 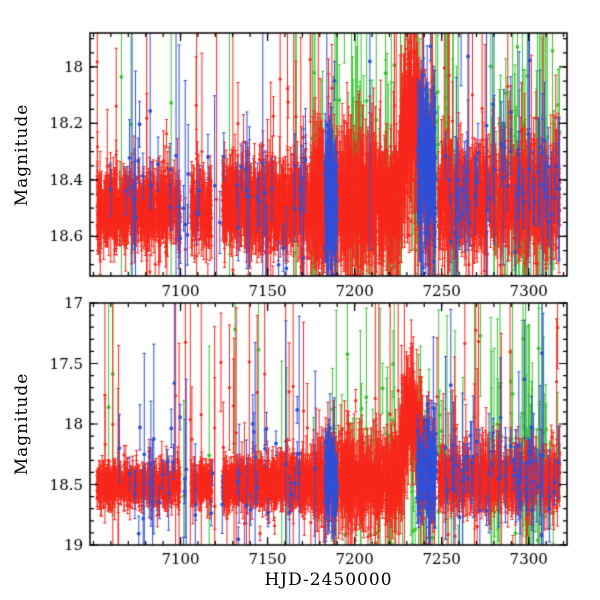 What do you see at coordinates (22, 155) in the screenshot?
I see `top-panel-y-axis-label: Magnitude` at bounding box center [22, 155].